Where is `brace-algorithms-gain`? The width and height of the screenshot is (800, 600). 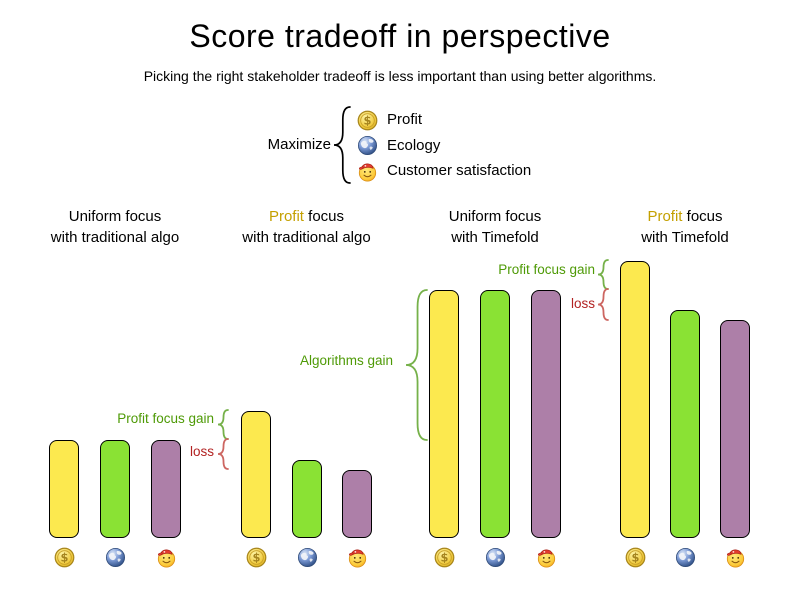
brace-algorithms-gain is located at coordinates (416, 365).